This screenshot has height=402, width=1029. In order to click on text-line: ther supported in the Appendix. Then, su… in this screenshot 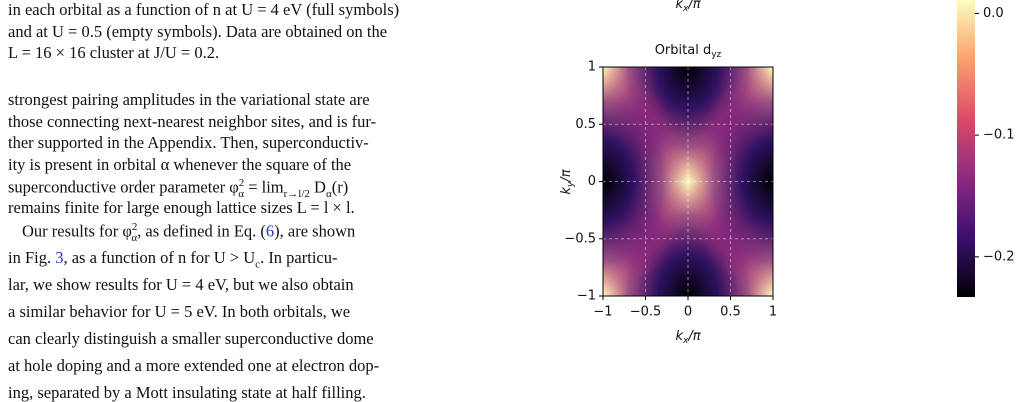, I will do `click(188, 142)`.